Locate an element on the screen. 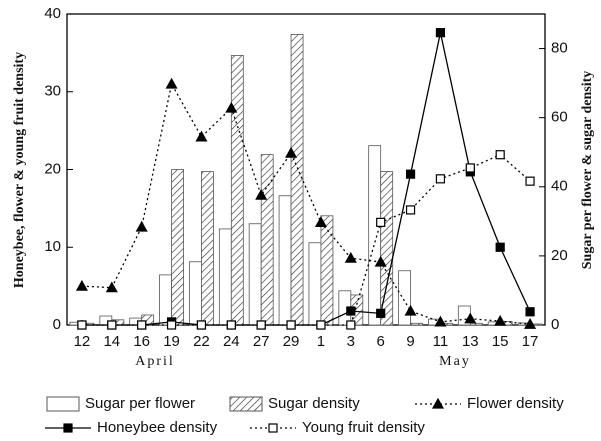 This screenshot has height=441, width=601. x-tick-label: 29 is located at coordinates (291, 341).